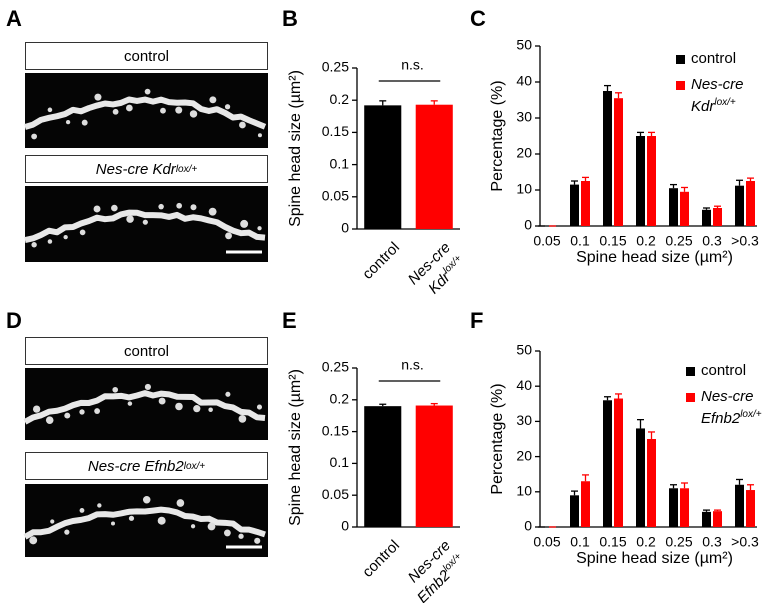 This screenshot has width=762, height=603. I want to click on significance-label: n.s., so click(412, 365).